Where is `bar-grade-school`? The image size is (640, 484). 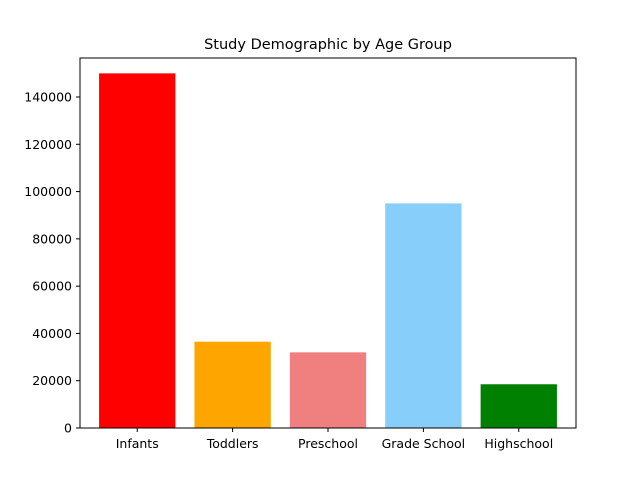
bar-grade-school is located at coordinates (423, 315).